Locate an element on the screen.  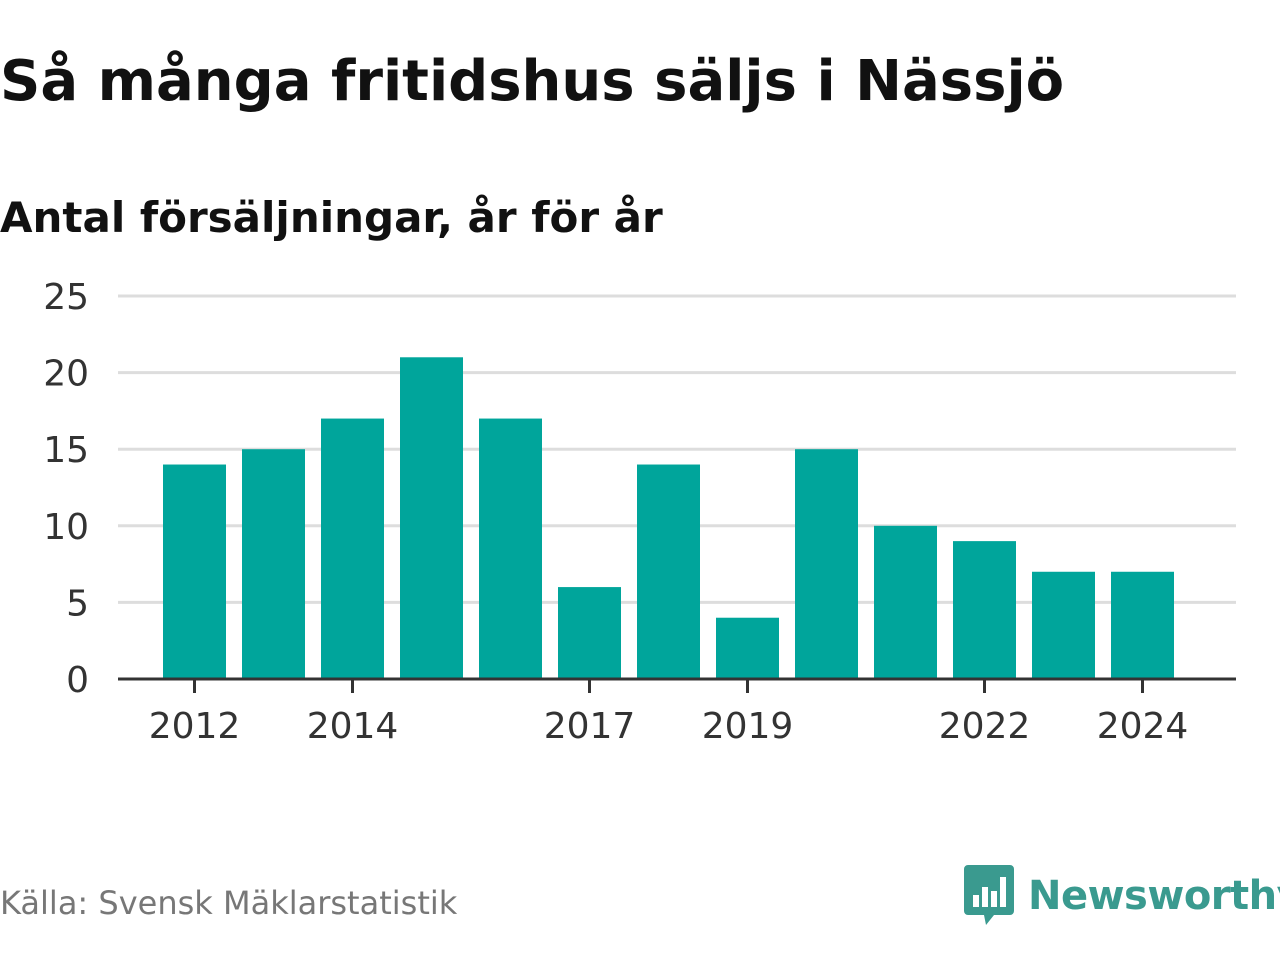
bar-2024 is located at coordinates (1142, 625).